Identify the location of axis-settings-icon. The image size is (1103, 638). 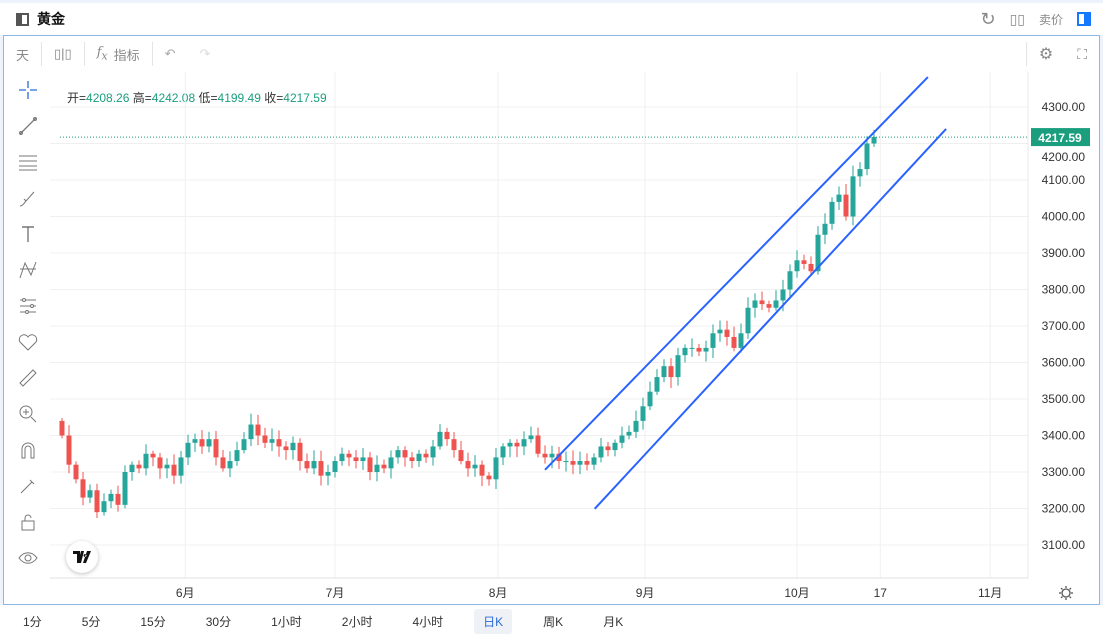
(1066, 593).